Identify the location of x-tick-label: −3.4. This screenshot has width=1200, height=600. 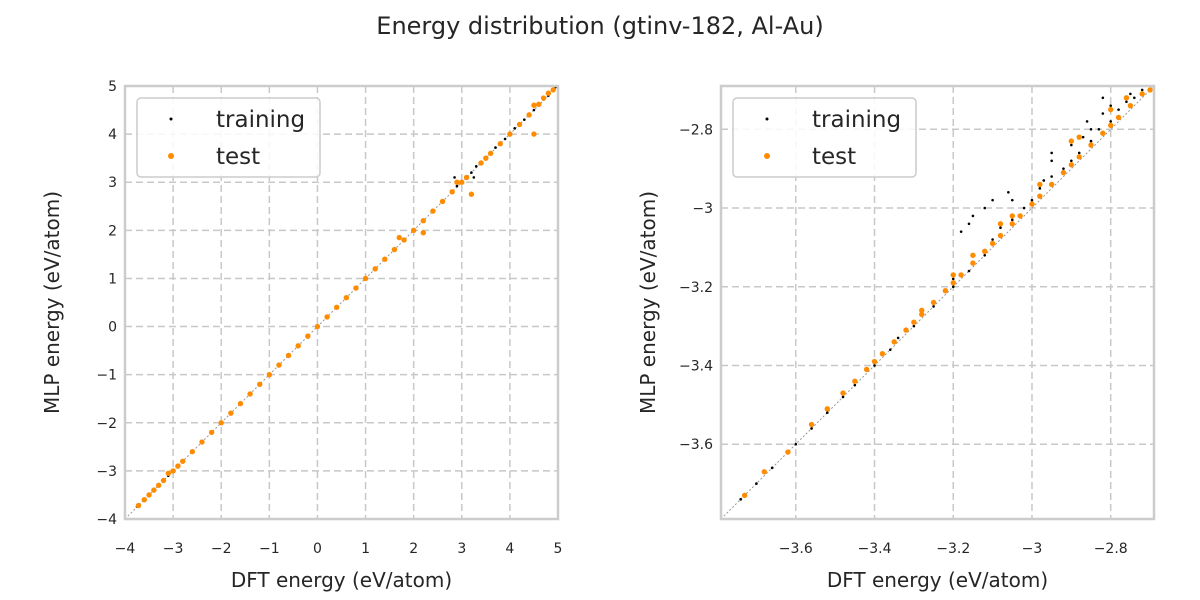
(875, 549).